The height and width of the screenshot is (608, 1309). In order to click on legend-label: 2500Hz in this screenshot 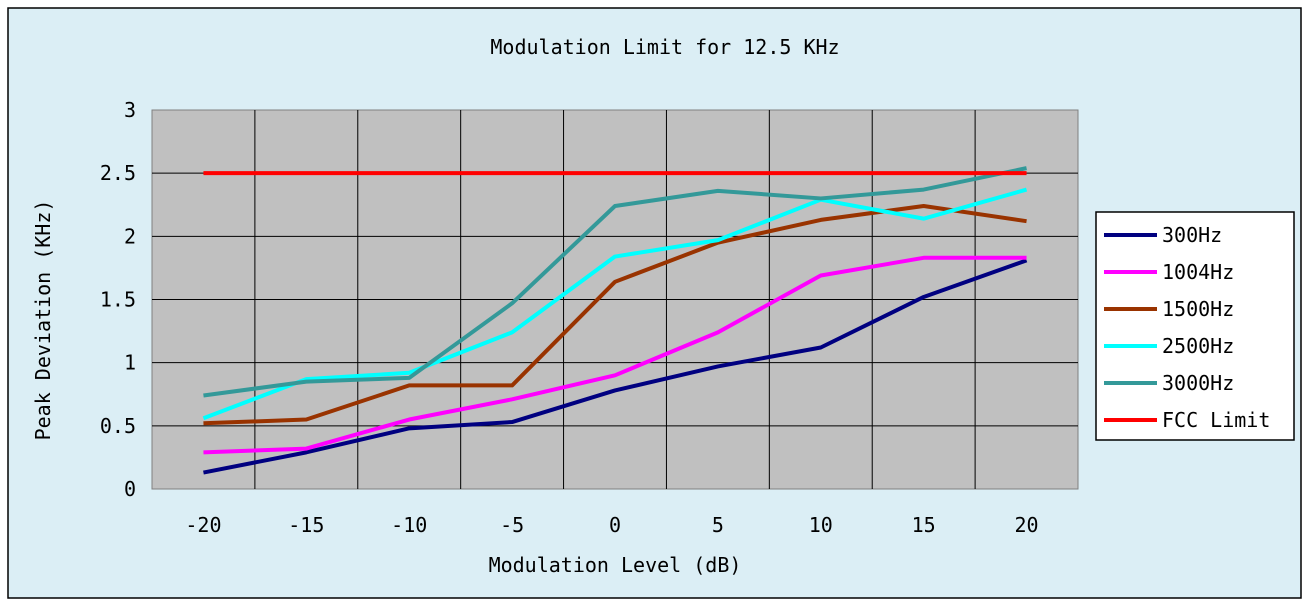, I will do `click(1198, 346)`.